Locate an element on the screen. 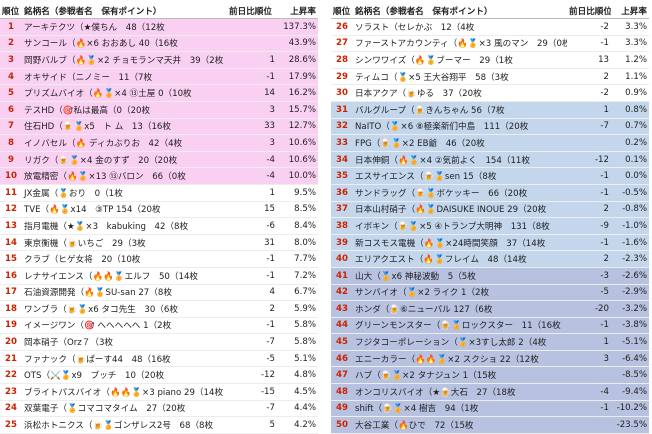 Image resolution: width=652 pixels, height=434 pixels. table-row: 34 日本伸銅（🔥🏅×4 ②気前よく 154（11枚 -12 0.1% is located at coordinates (490, 160).